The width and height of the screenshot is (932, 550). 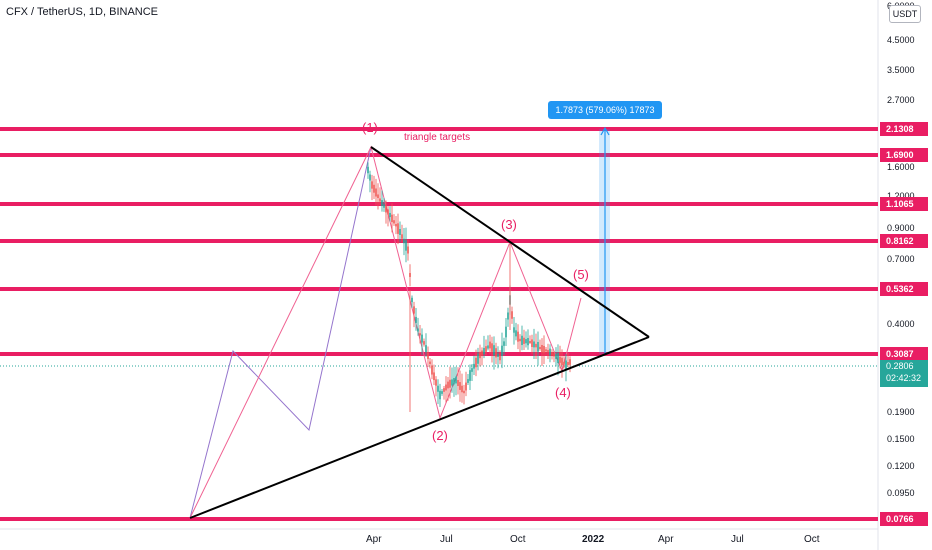 I want to click on annotation-triangle-targets: triangle targets, so click(x=437, y=137).